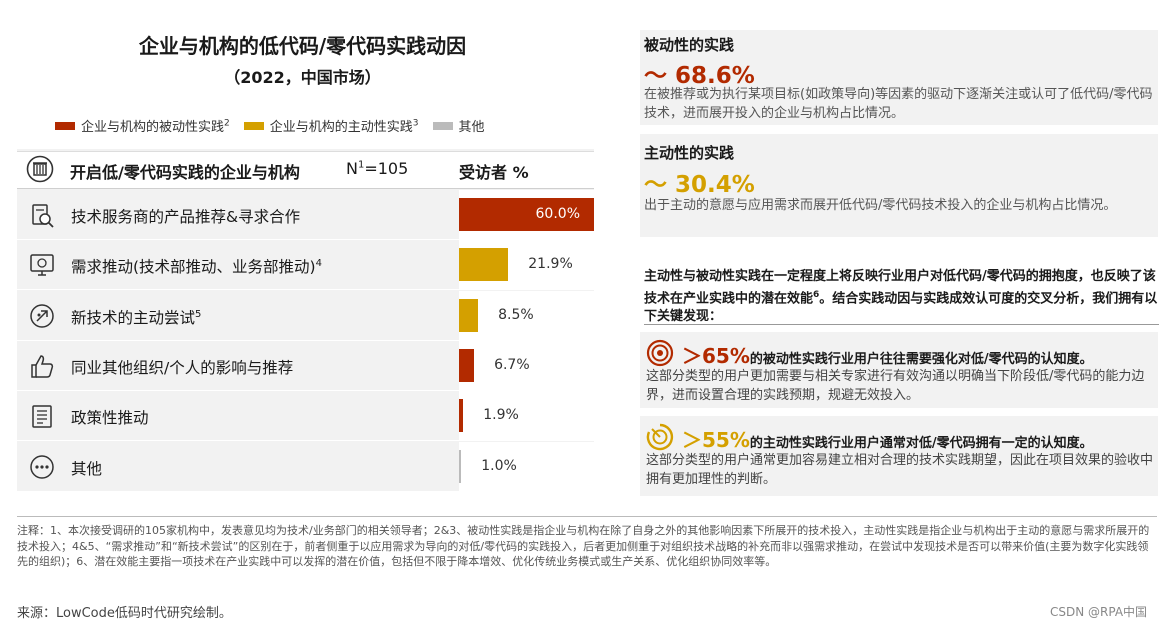 The height and width of the screenshot is (627, 1175). What do you see at coordinates (42, 315) in the screenshot?
I see `rocket-icon` at bounding box center [42, 315].